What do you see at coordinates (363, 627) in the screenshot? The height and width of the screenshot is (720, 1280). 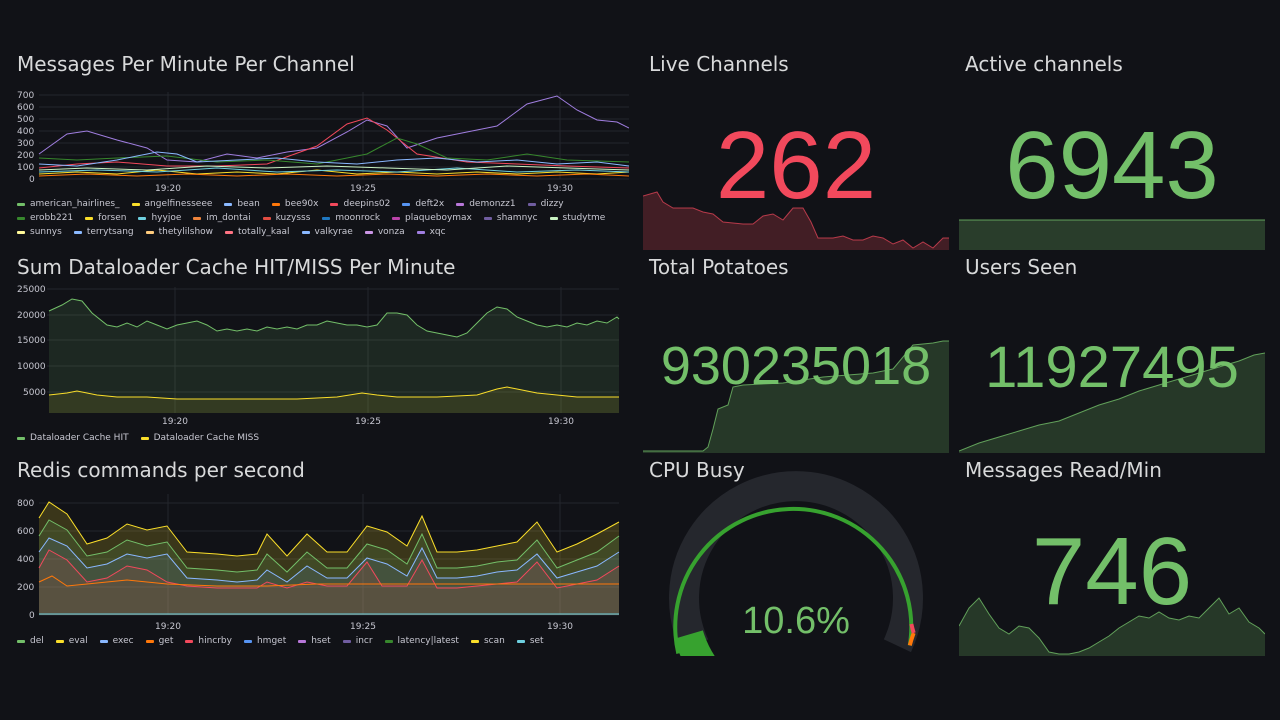 I see `x-tick: 19:25` at bounding box center [363, 627].